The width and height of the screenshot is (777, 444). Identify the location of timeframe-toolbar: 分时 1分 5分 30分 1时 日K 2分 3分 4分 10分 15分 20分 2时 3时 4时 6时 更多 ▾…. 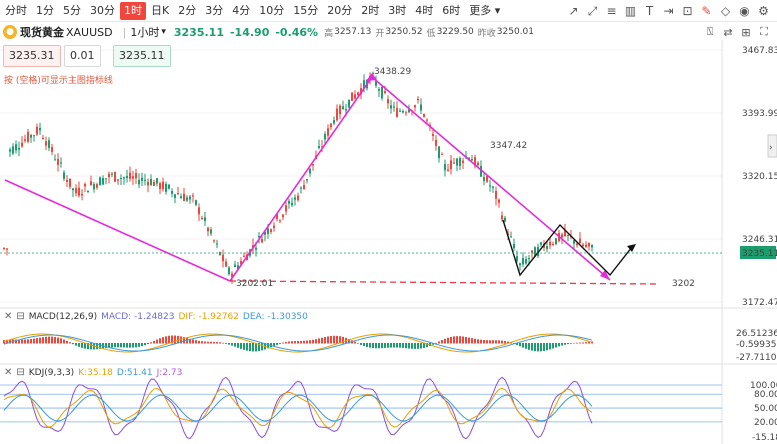
(388, 11).